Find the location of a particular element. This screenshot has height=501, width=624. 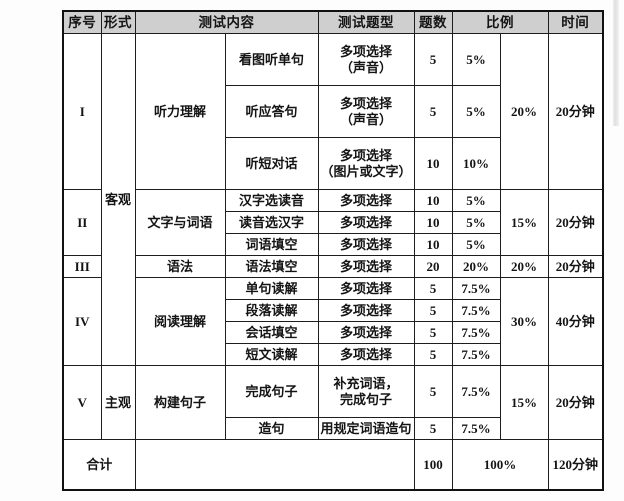

question-type-line2: （图片或文字） is located at coordinates (366, 171).